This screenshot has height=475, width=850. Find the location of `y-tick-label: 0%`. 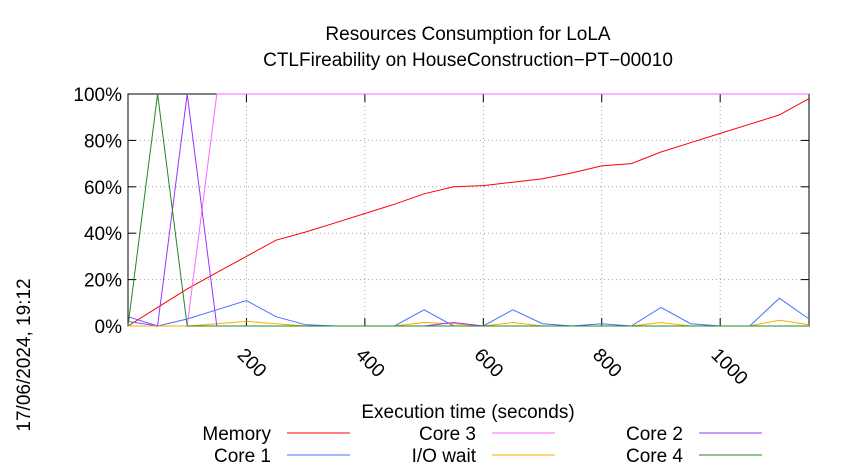

y-tick-label: 0% is located at coordinates (109, 327).